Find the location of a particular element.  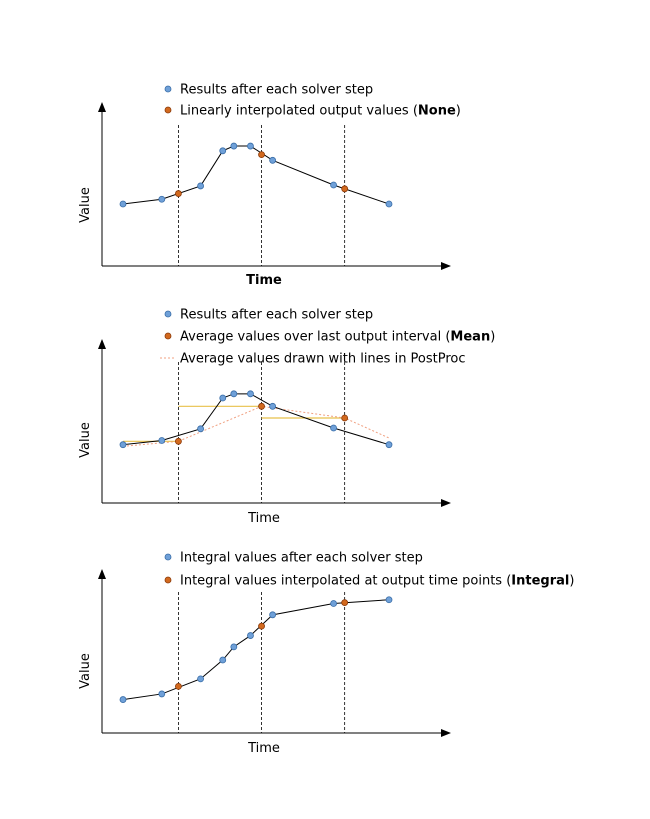

legend-label: Integral values after each solver step is located at coordinates (301, 558).